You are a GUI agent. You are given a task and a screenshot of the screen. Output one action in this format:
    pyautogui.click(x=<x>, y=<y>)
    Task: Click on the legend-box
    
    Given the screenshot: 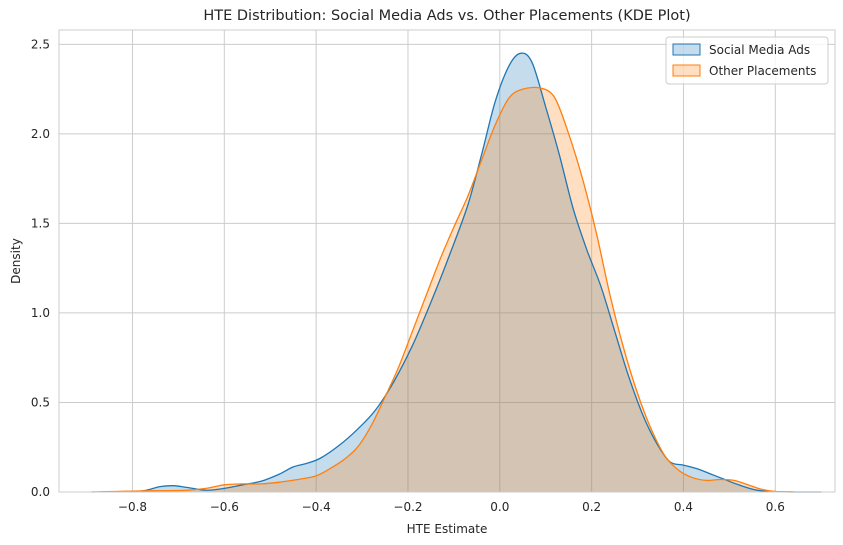 What is the action you would take?
    pyautogui.click(x=747, y=60)
    